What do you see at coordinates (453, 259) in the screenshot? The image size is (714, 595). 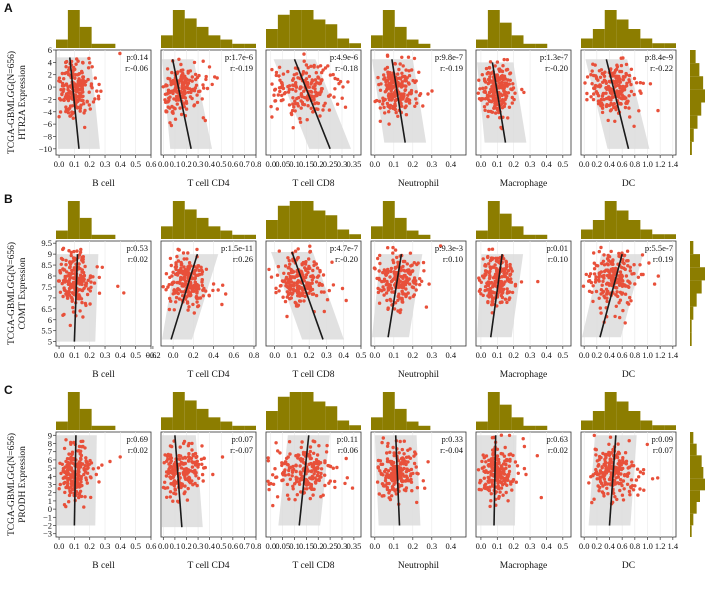 I see `r-value-label: r:0.10` at bounding box center [453, 259].